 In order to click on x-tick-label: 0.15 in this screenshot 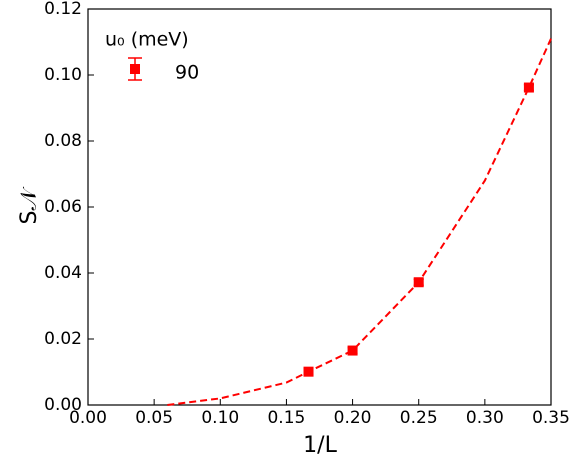, I will do `click(286, 418)`.